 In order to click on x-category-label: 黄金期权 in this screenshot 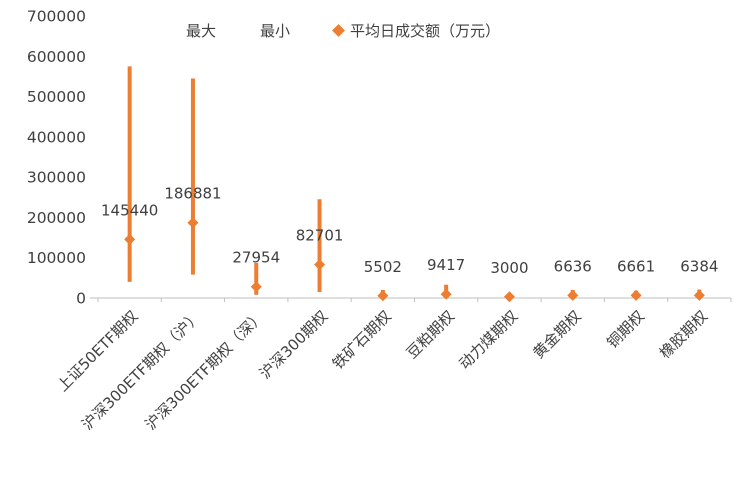, I will do `click(556, 334)`.